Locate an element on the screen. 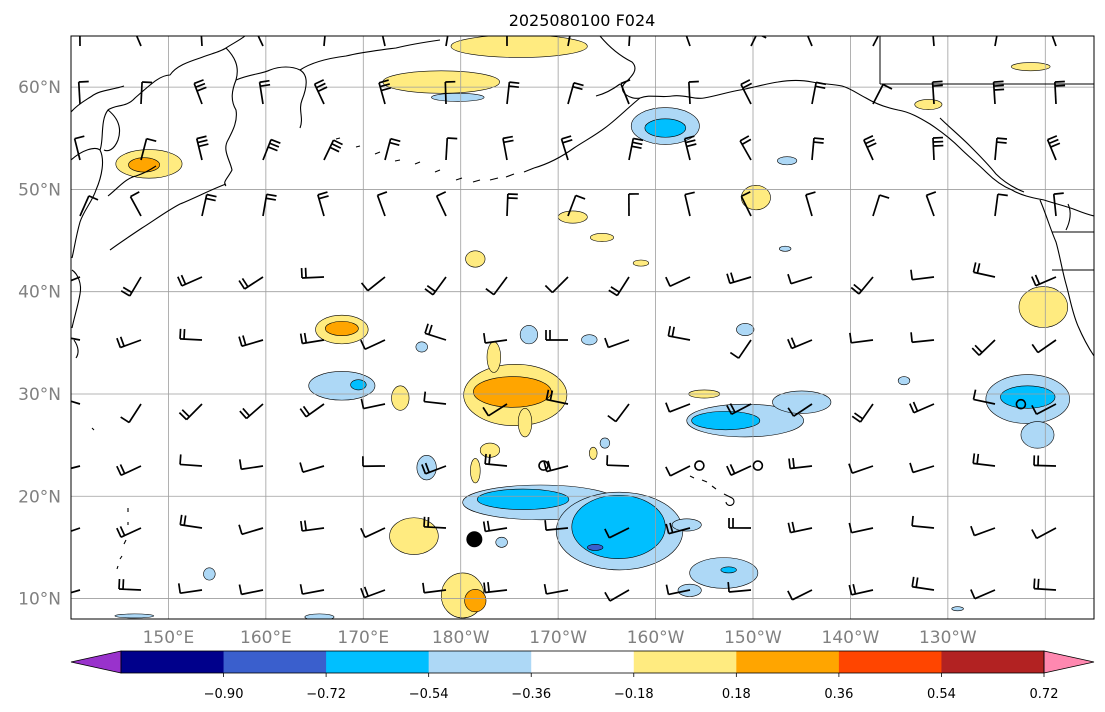  colorbar-tick-label: −0.18 is located at coordinates (634, 694).